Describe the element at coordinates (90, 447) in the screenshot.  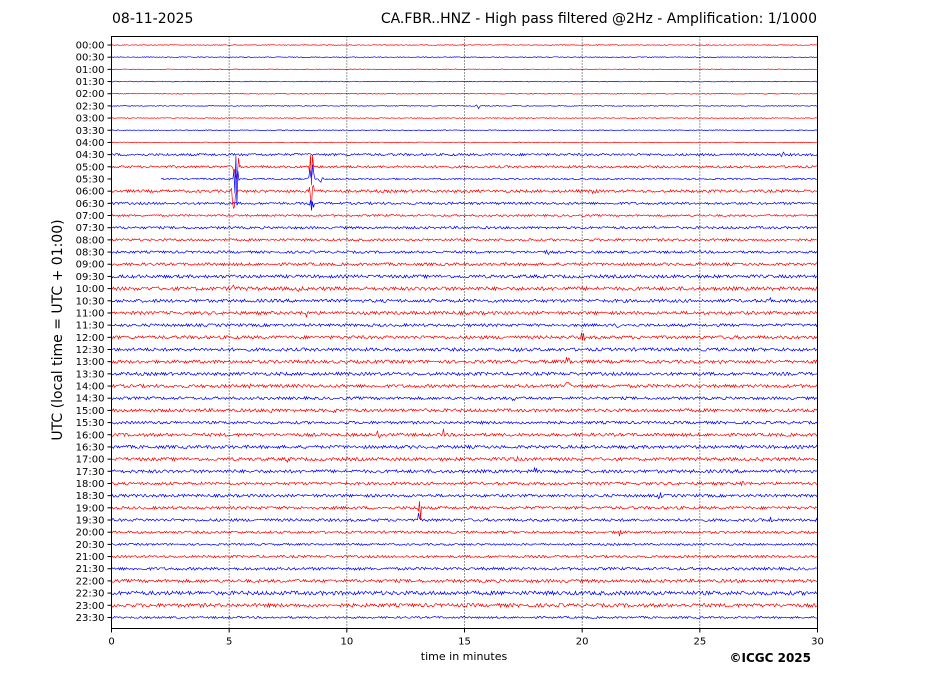
I see `y-tick-label: 16:30` at that location.